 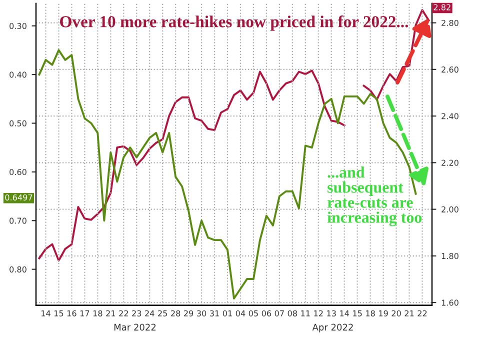 What do you see at coordinates (137, 313) in the screenshot?
I see `x-tick-label: 23` at bounding box center [137, 313].